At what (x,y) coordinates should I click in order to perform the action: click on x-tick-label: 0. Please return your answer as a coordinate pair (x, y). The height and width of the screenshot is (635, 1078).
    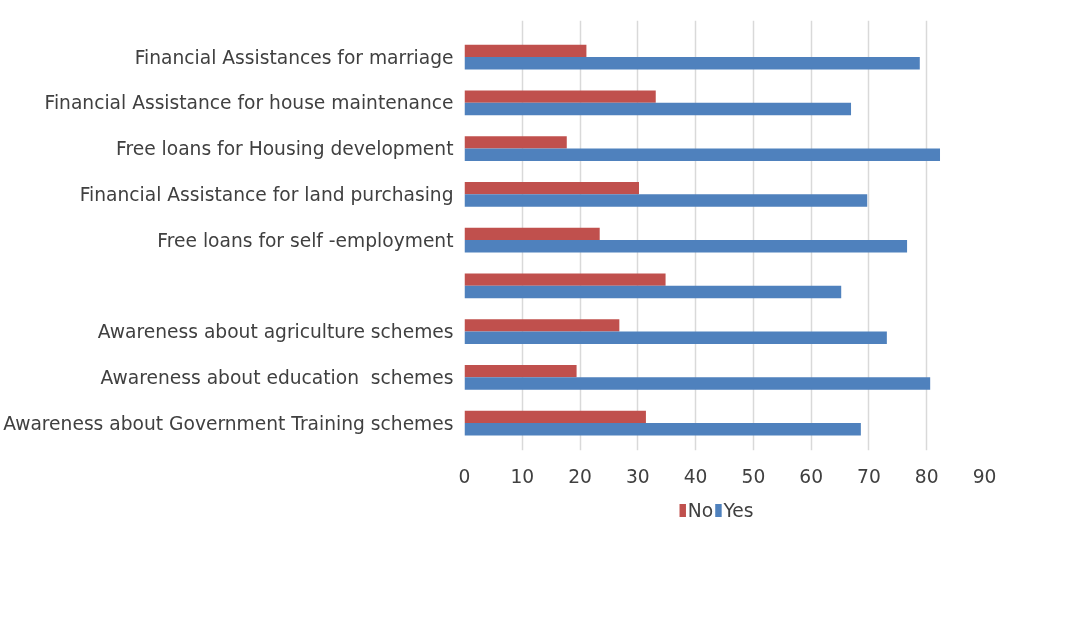
    Looking at the image, I should click on (464, 476).